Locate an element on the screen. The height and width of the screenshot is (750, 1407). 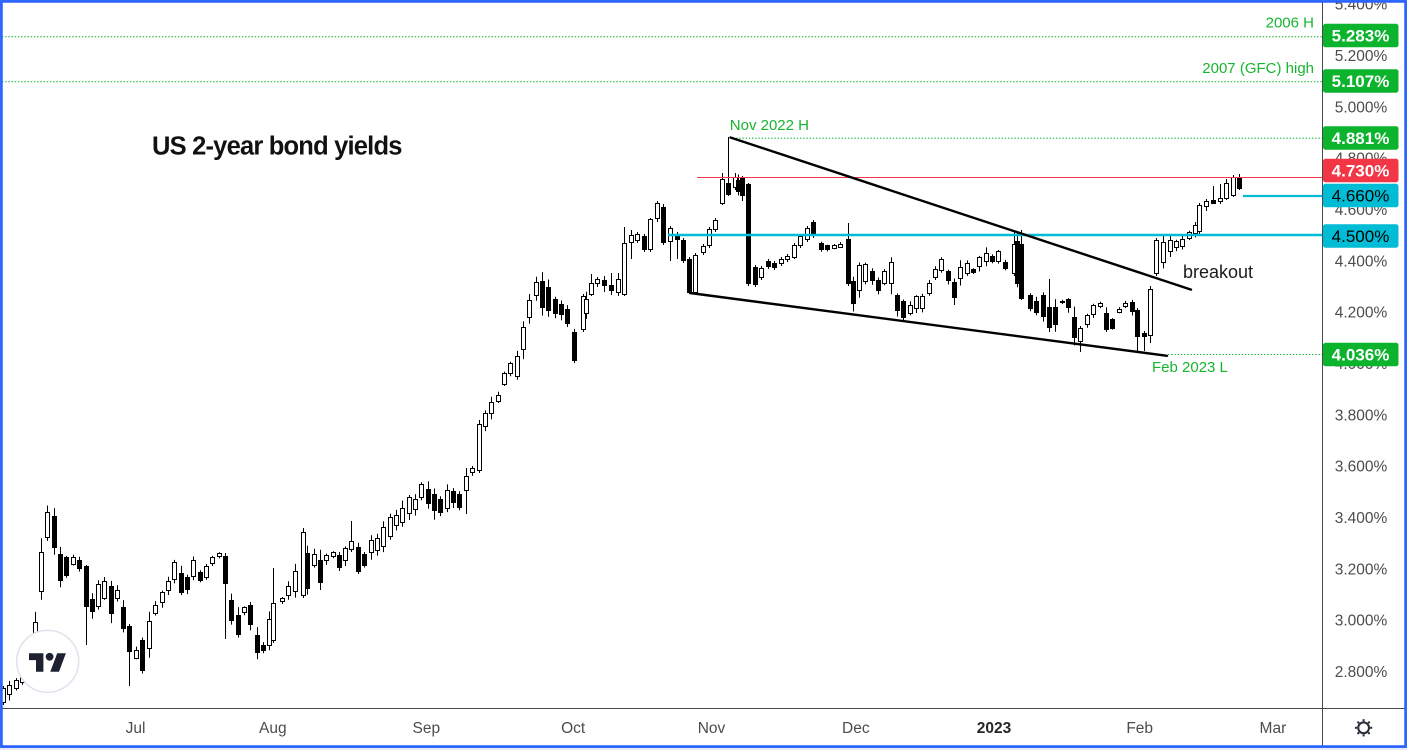
svg-text: Nov 2022 H is located at coordinates (769, 125).